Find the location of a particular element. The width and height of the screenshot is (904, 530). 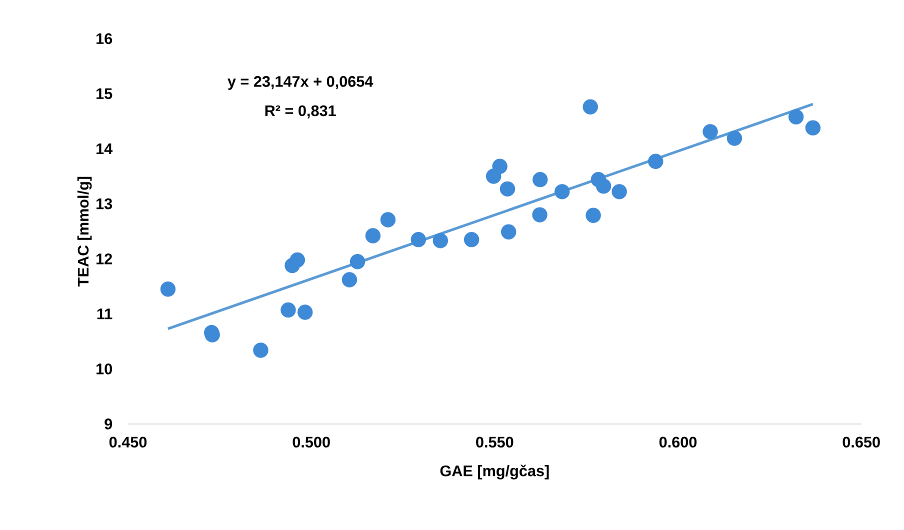

y-tick-label: 15 is located at coordinates (104, 94).